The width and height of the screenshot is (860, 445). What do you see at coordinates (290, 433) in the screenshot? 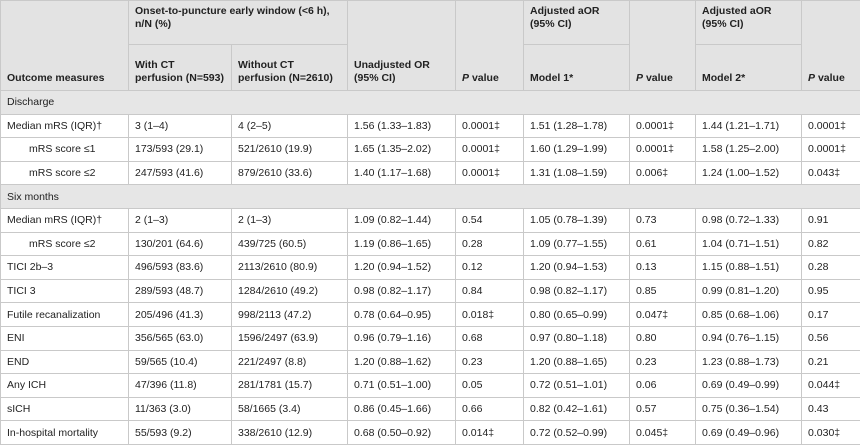
I see `cell-without-ct-perfusion: 338/2610 (12.9)` at bounding box center [290, 433].